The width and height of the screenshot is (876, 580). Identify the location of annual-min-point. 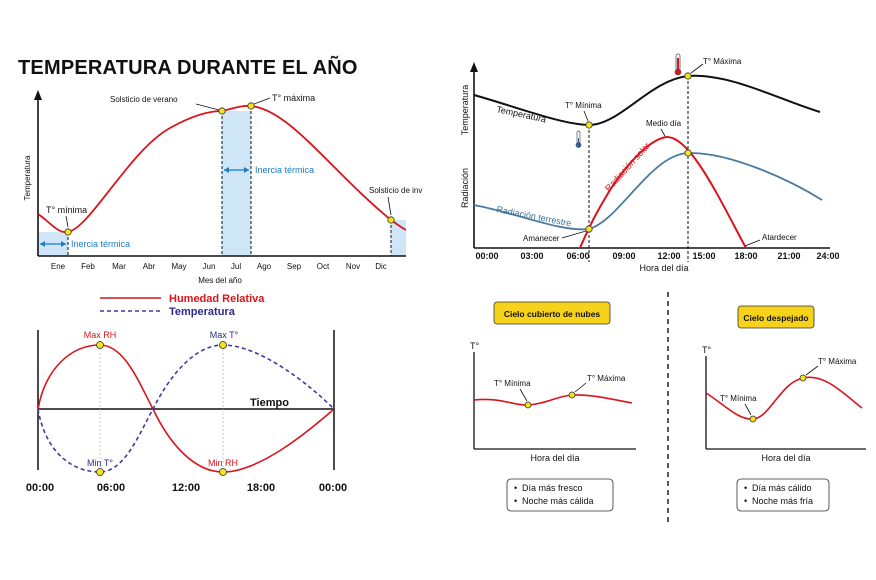
(68, 232).